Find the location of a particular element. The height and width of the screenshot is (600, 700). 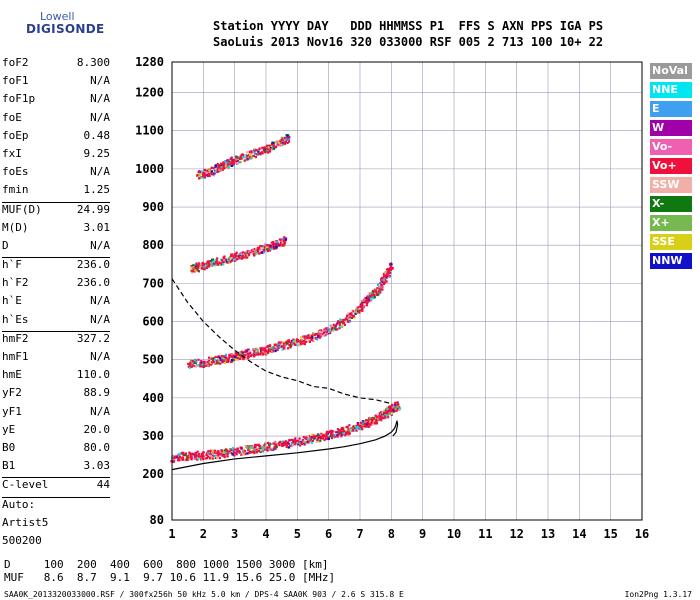

param-name: hmE is located at coordinates (12, 375).